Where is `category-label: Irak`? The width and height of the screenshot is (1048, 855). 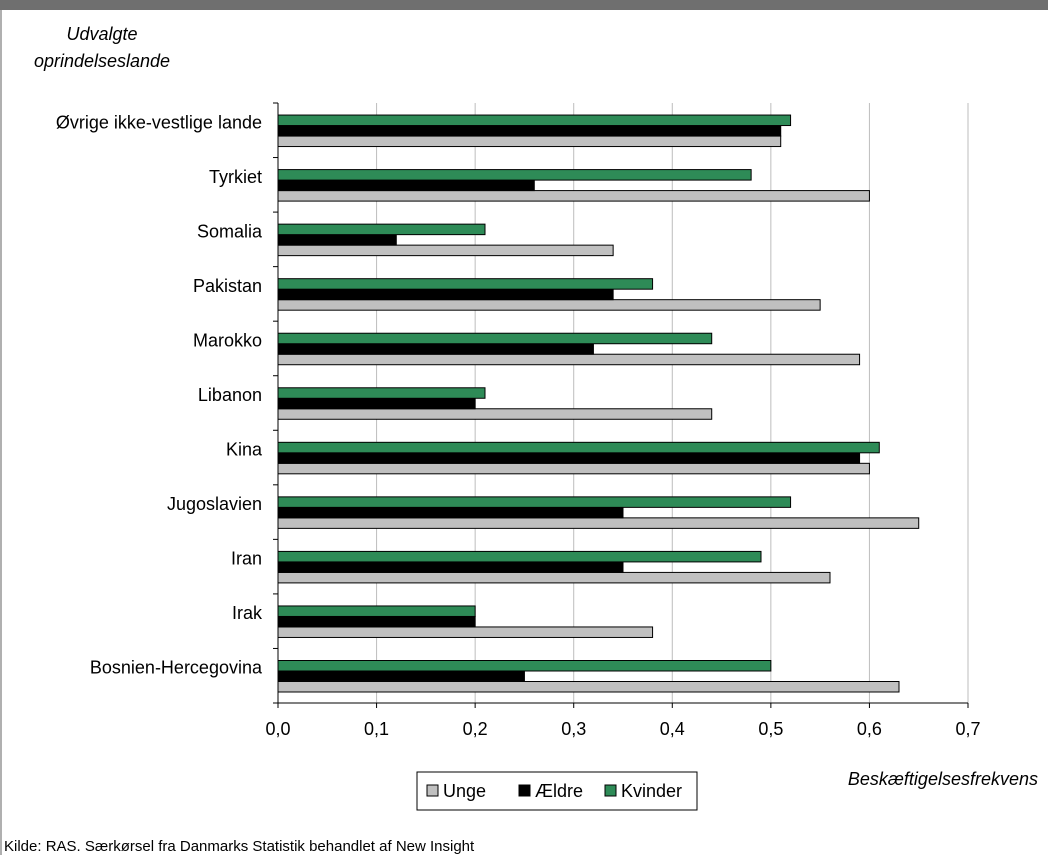
category-label: Irak is located at coordinates (247, 613).